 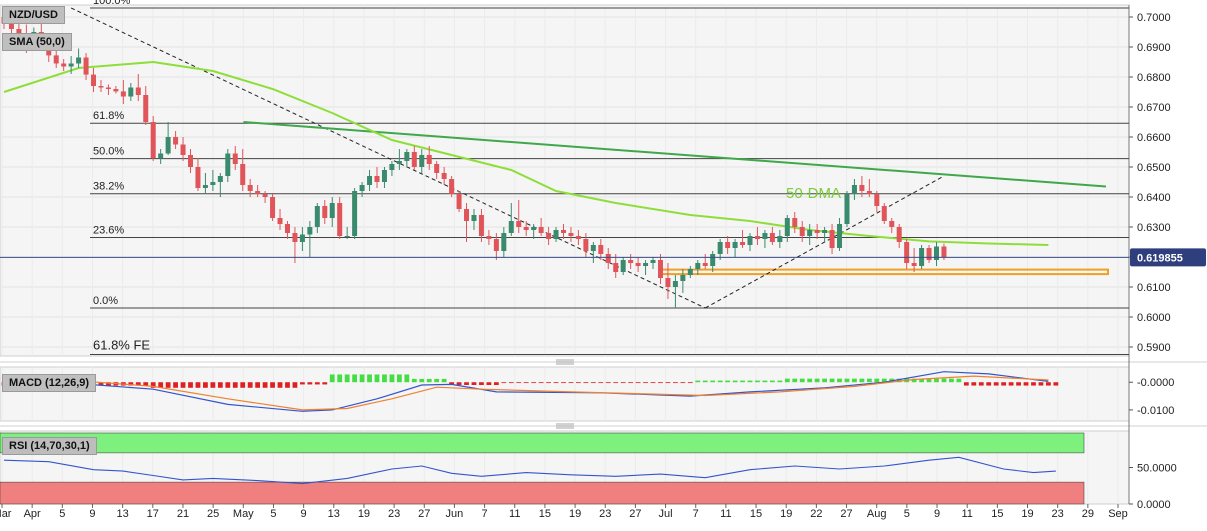 I want to click on rsi-line, so click(x=529, y=470).